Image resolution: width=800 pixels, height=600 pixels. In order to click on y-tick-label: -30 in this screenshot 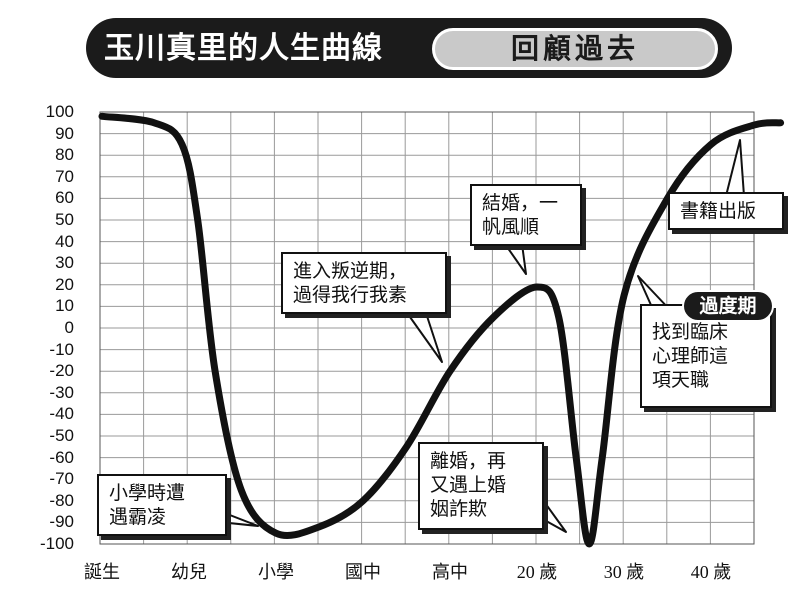, I will do `click(61, 392)`.